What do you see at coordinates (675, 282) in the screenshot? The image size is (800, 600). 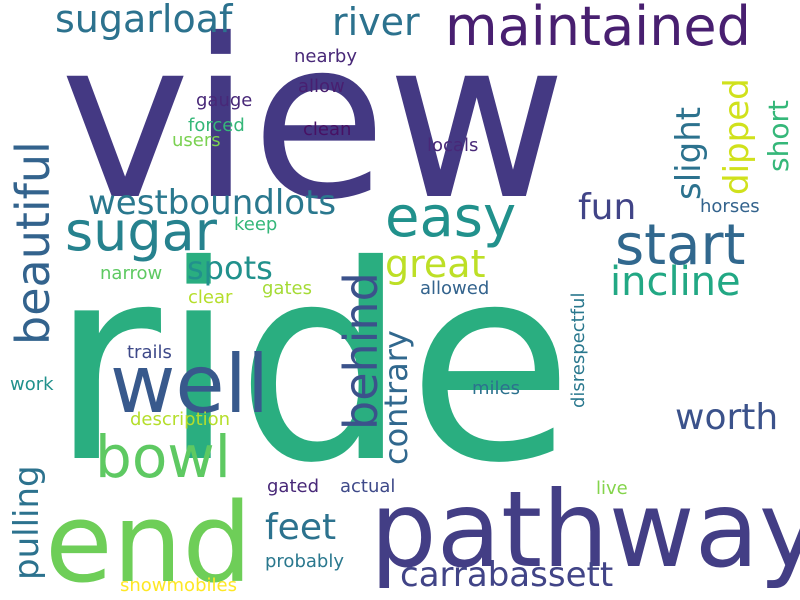 I see `word-incline: incline` at bounding box center [675, 282].